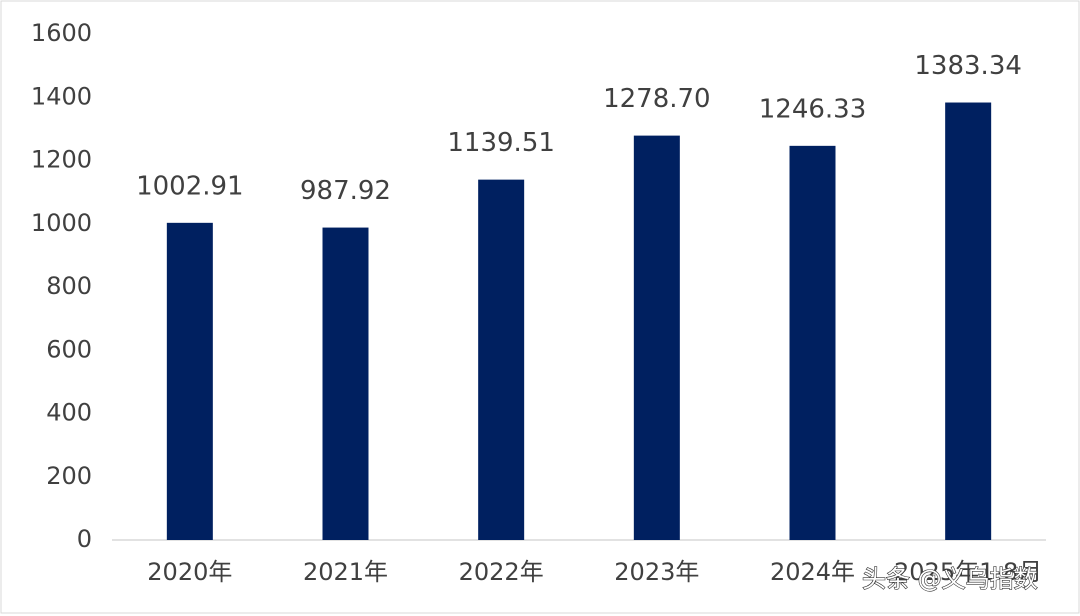 This screenshot has width=1080, height=616. I want to click on watermark: 头条 @义乌指数, so click(950, 579).